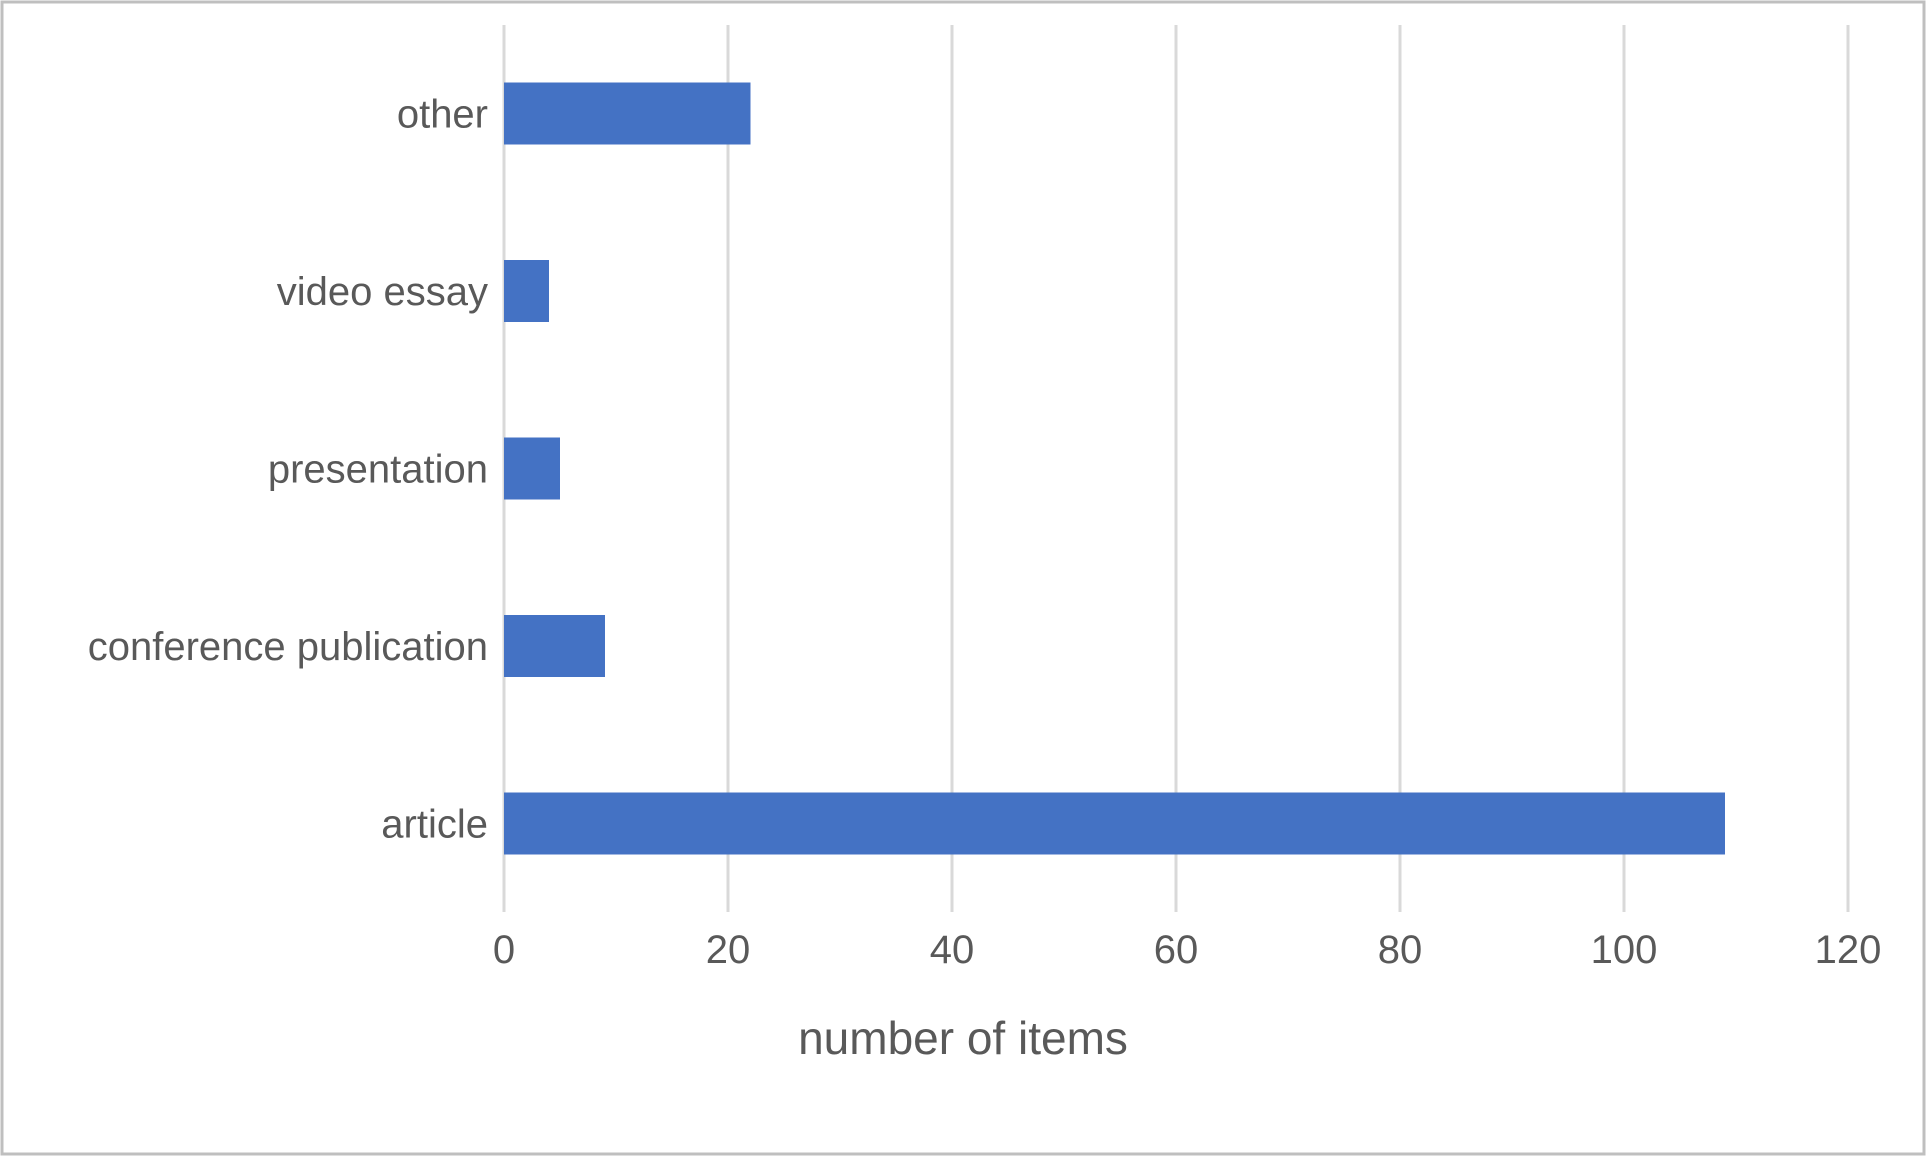 Image resolution: width=1926 pixels, height=1156 pixels. What do you see at coordinates (1176, 950) in the screenshot?
I see `x-tick-label: 60` at bounding box center [1176, 950].